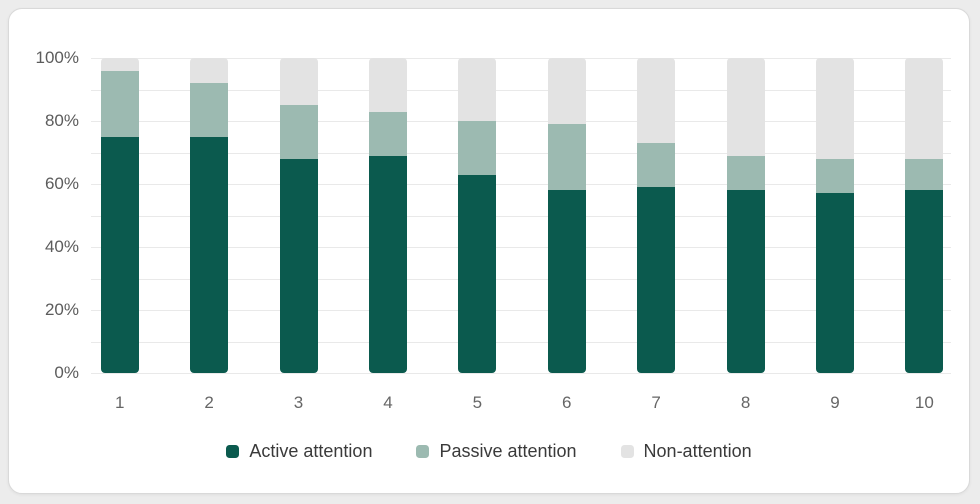  I want to click on y-tick-label: 20%, so click(61, 309).